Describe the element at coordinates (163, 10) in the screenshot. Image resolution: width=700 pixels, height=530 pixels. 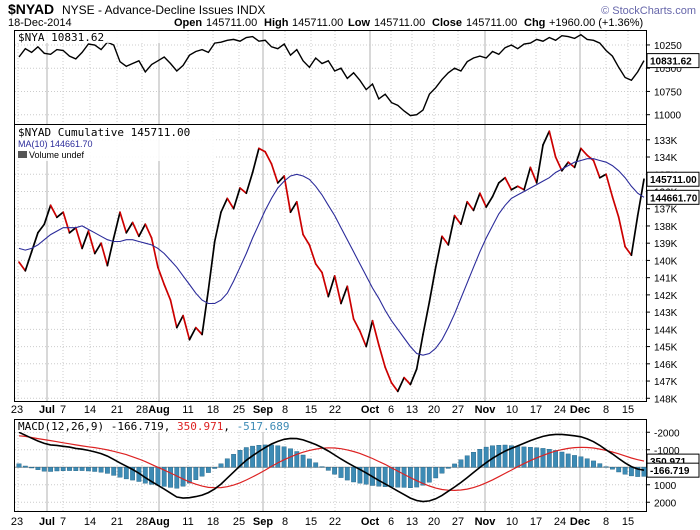
I see `chart-description: NYSE - Advance-Decline Issues INDX` at that location.